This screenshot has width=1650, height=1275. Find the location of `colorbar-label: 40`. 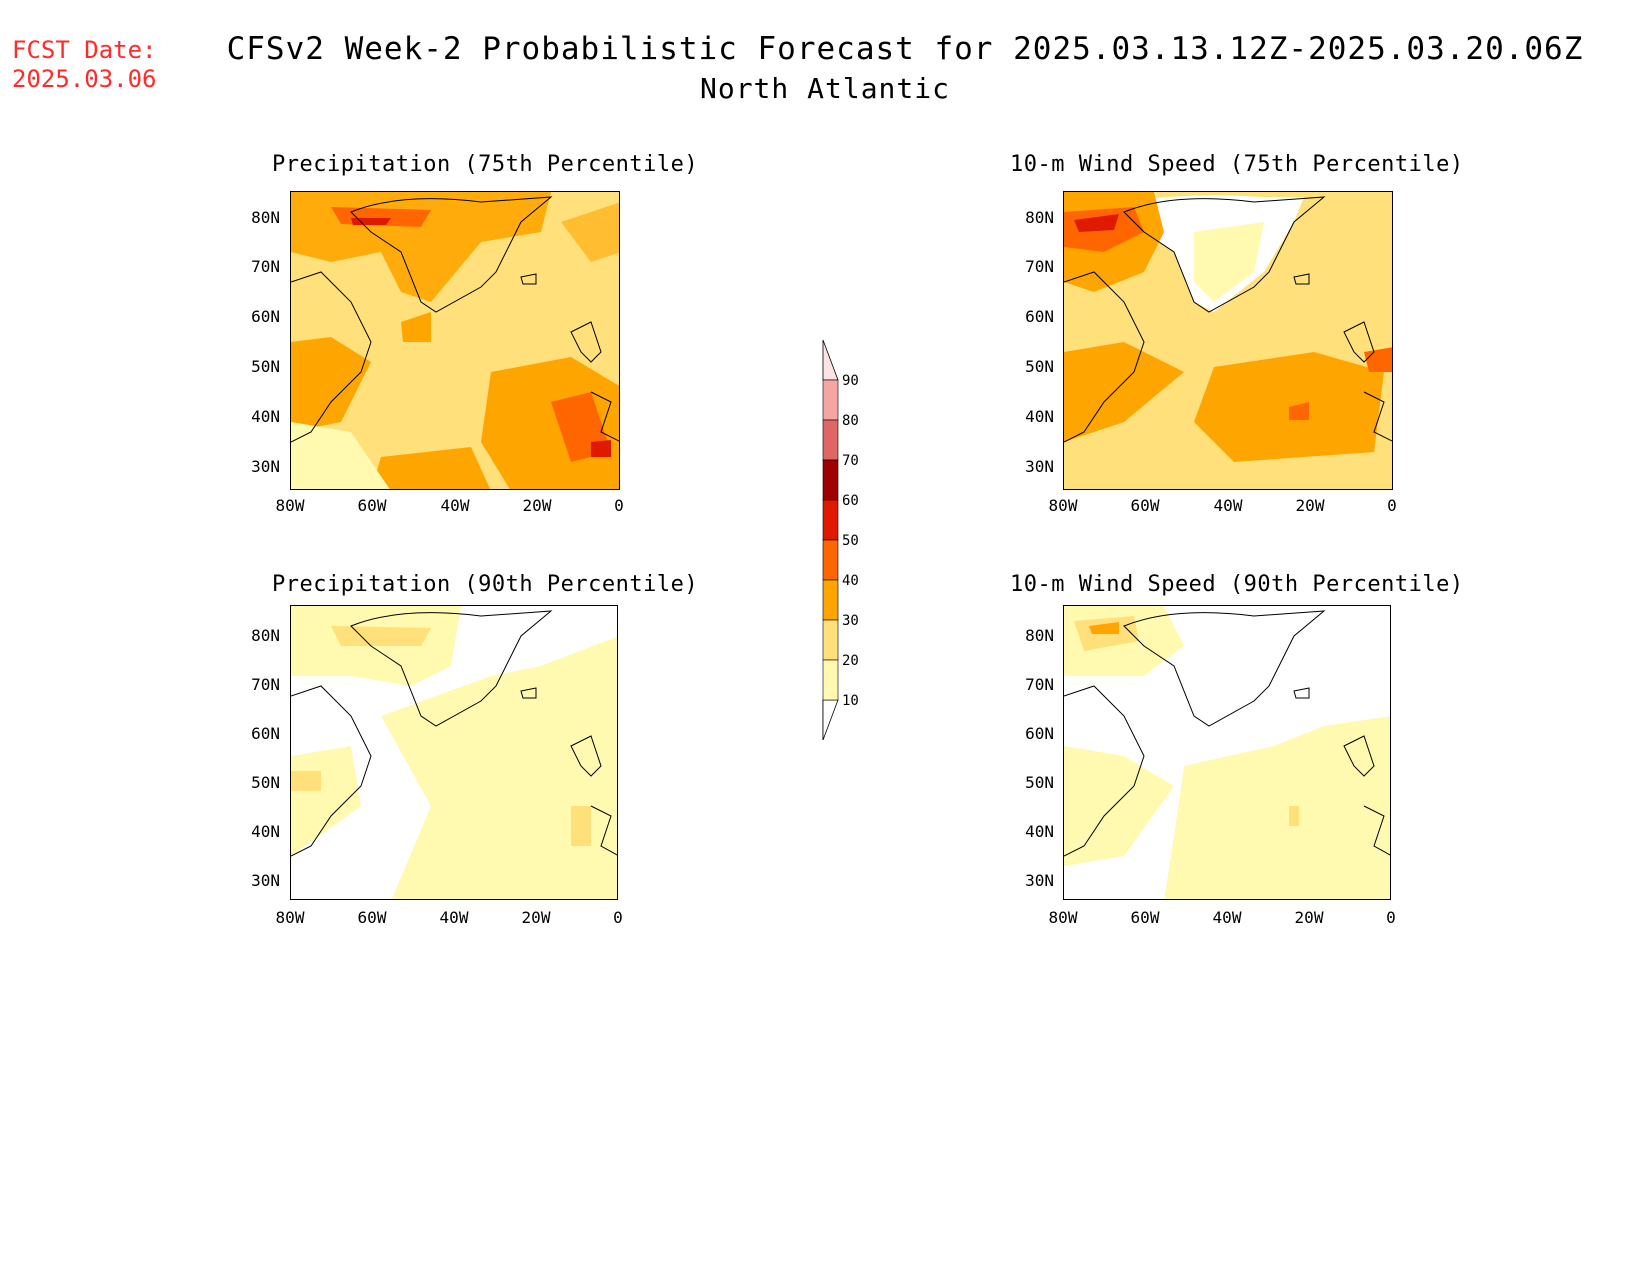

colorbar-label: 40 is located at coordinates (850, 581).